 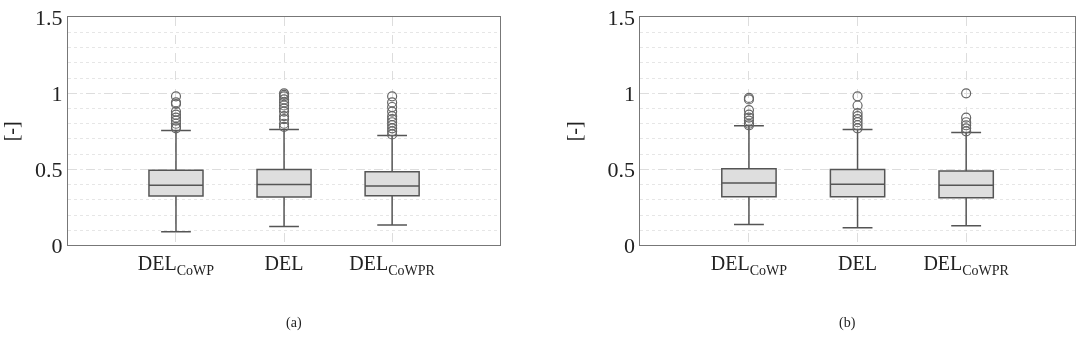 I want to click on text: (a), so click(x=294, y=323).